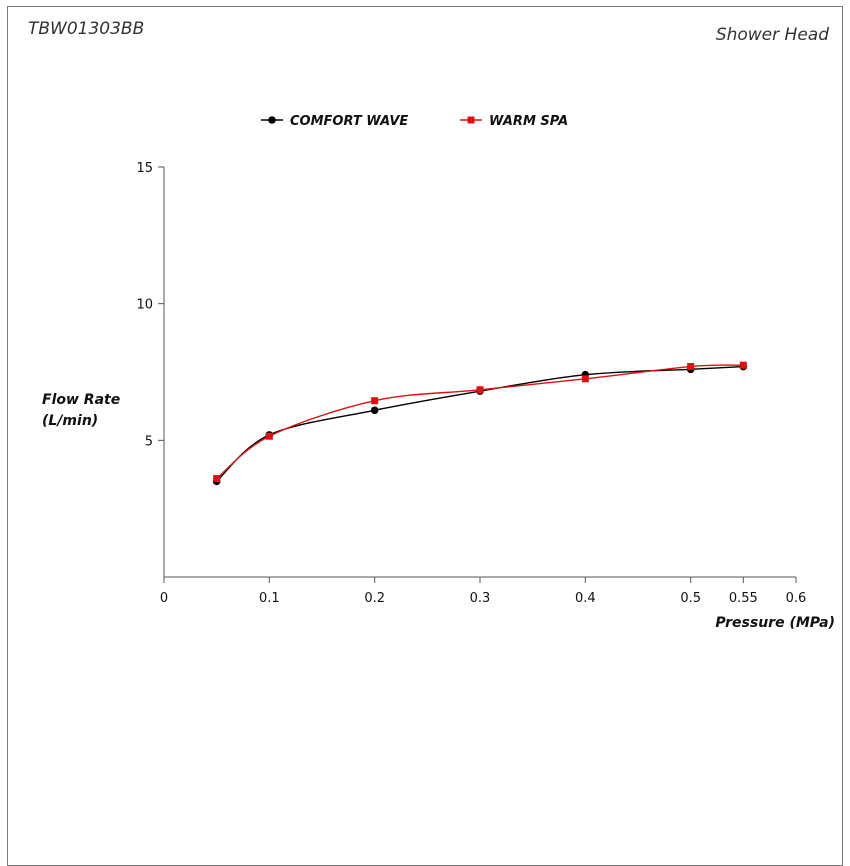 Image resolution: width=850 pixels, height=866 pixels. What do you see at coordinates (374, 410) in the screenshot?
I see `data-point-comfort-wave` at bounding box center [374, 410].